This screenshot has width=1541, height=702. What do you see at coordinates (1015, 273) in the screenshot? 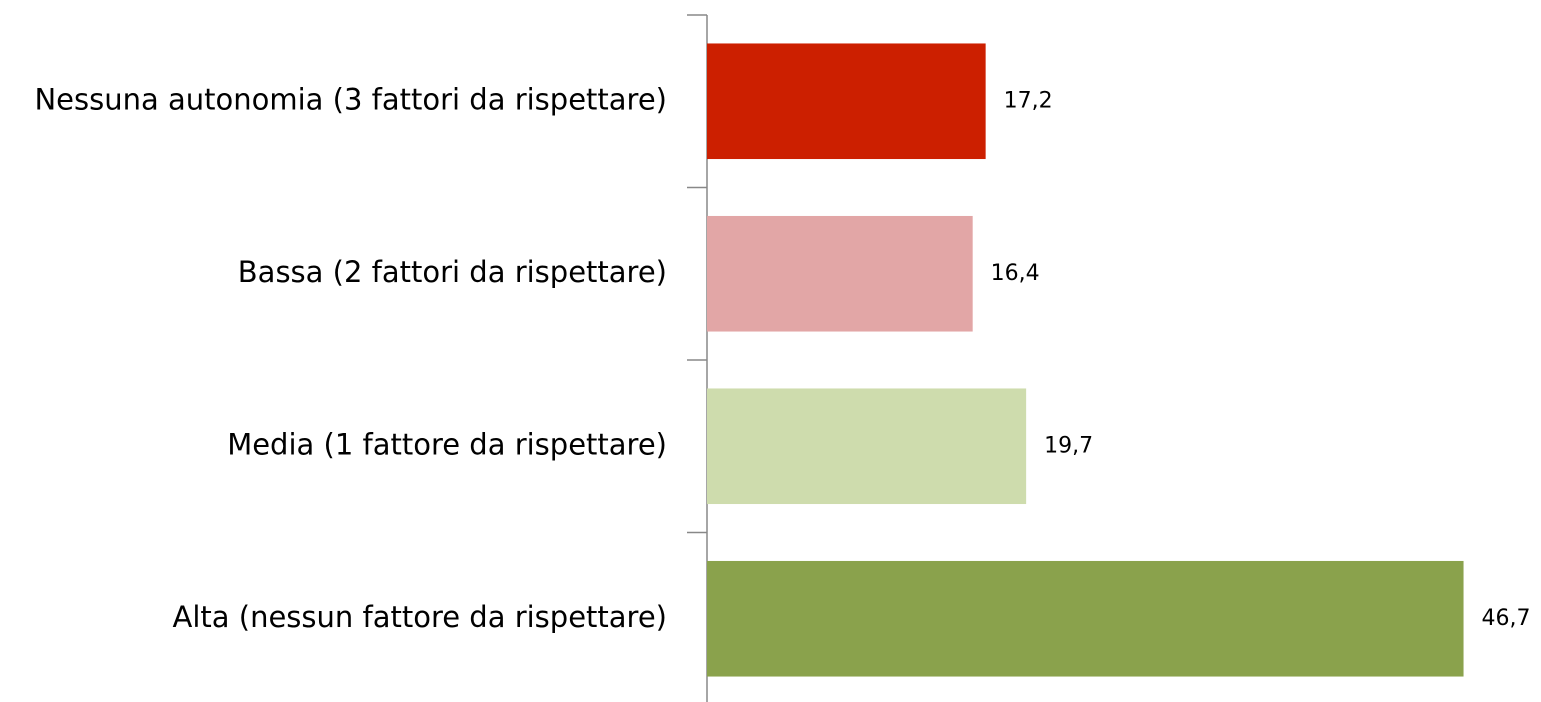
I see `data-label: 16,4` at bounding box center [1015, 273].